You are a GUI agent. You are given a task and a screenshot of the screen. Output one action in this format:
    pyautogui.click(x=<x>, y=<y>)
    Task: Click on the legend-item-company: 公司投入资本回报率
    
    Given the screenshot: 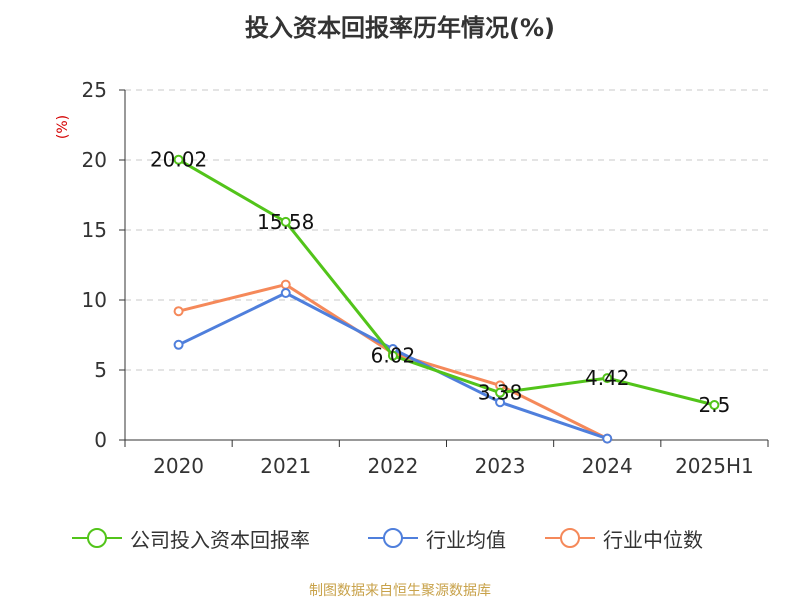 What is the action you would take?
    pyautogui.click(x=191, y=538)
    